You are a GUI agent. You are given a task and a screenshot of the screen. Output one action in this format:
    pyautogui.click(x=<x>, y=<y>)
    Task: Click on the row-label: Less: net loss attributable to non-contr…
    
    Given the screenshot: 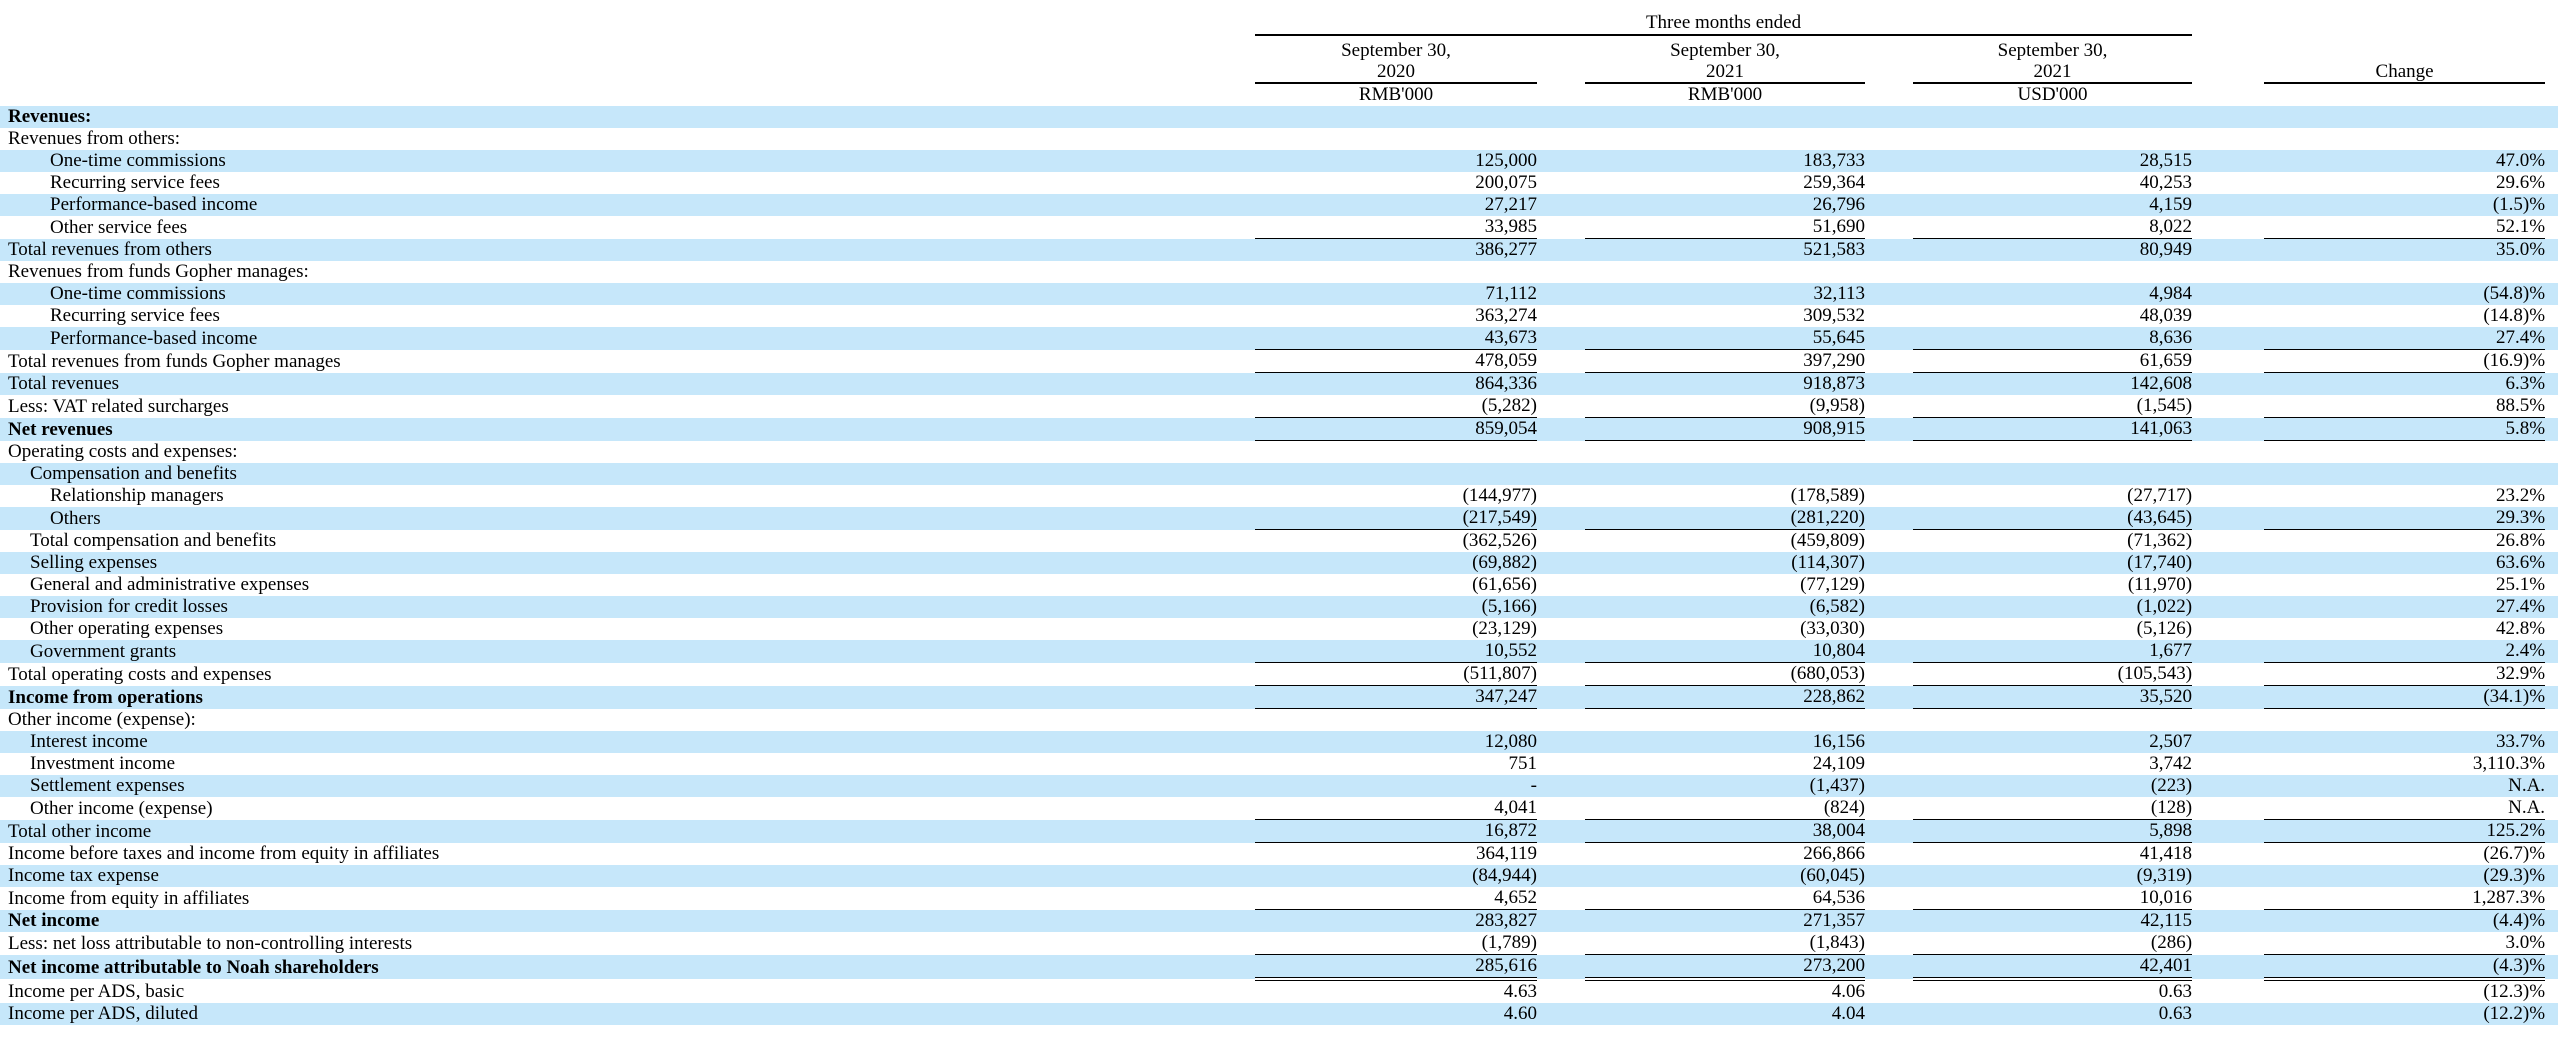 What is the action you would take?
    pyautogui.click(x=210, y=943)
    